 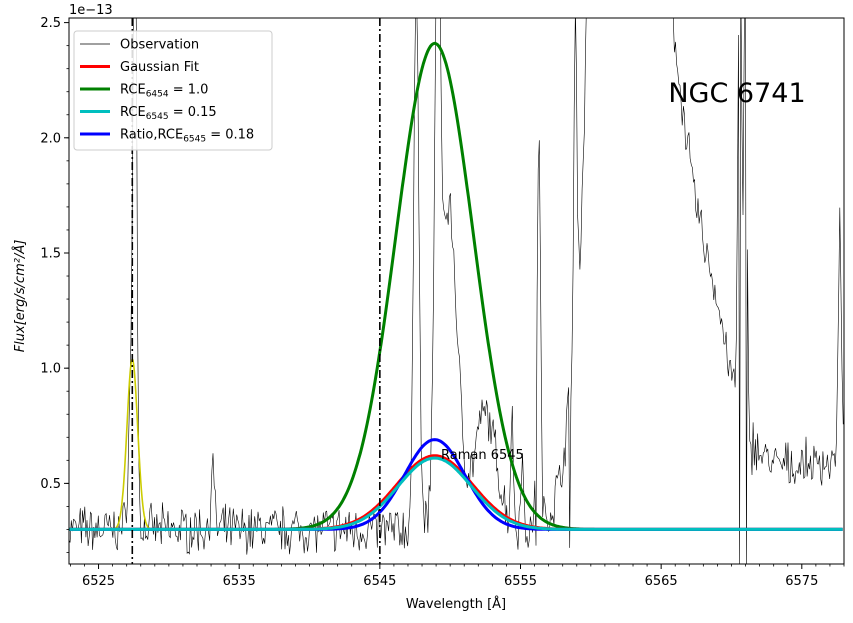 I want to click on x-tick-label-3: 6555, so click(x=520, y=581).